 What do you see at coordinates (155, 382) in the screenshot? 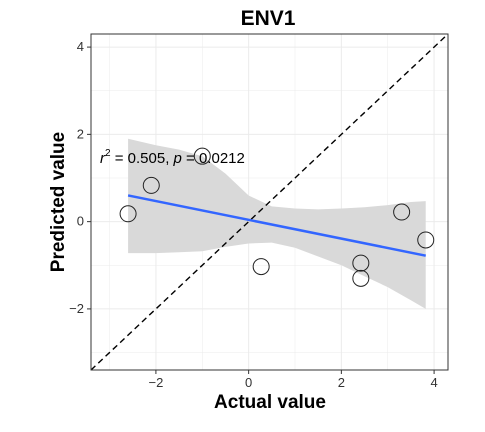
I see `x-tick-label: −2` at bounding box center [155, 382].